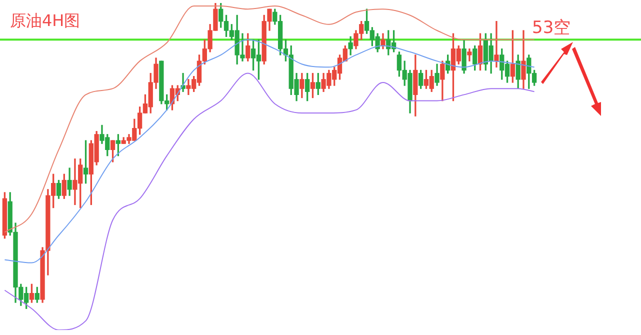  I want to click on candlestick, so click(496, 44).